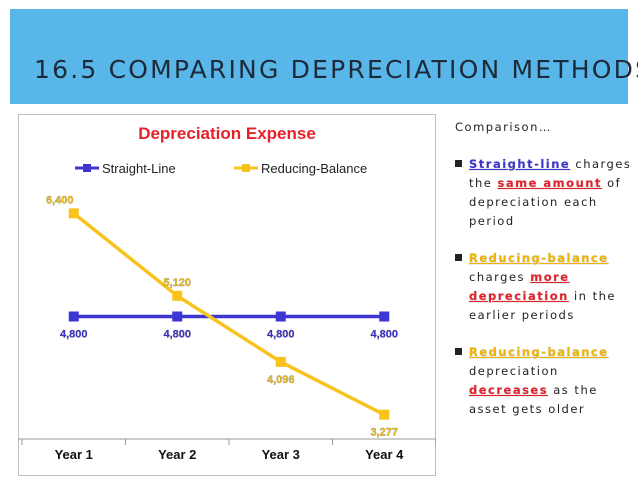 This screenshot has width=638, height=479. I want to click on data-label-0-1: 4,800, so click(177, 335).